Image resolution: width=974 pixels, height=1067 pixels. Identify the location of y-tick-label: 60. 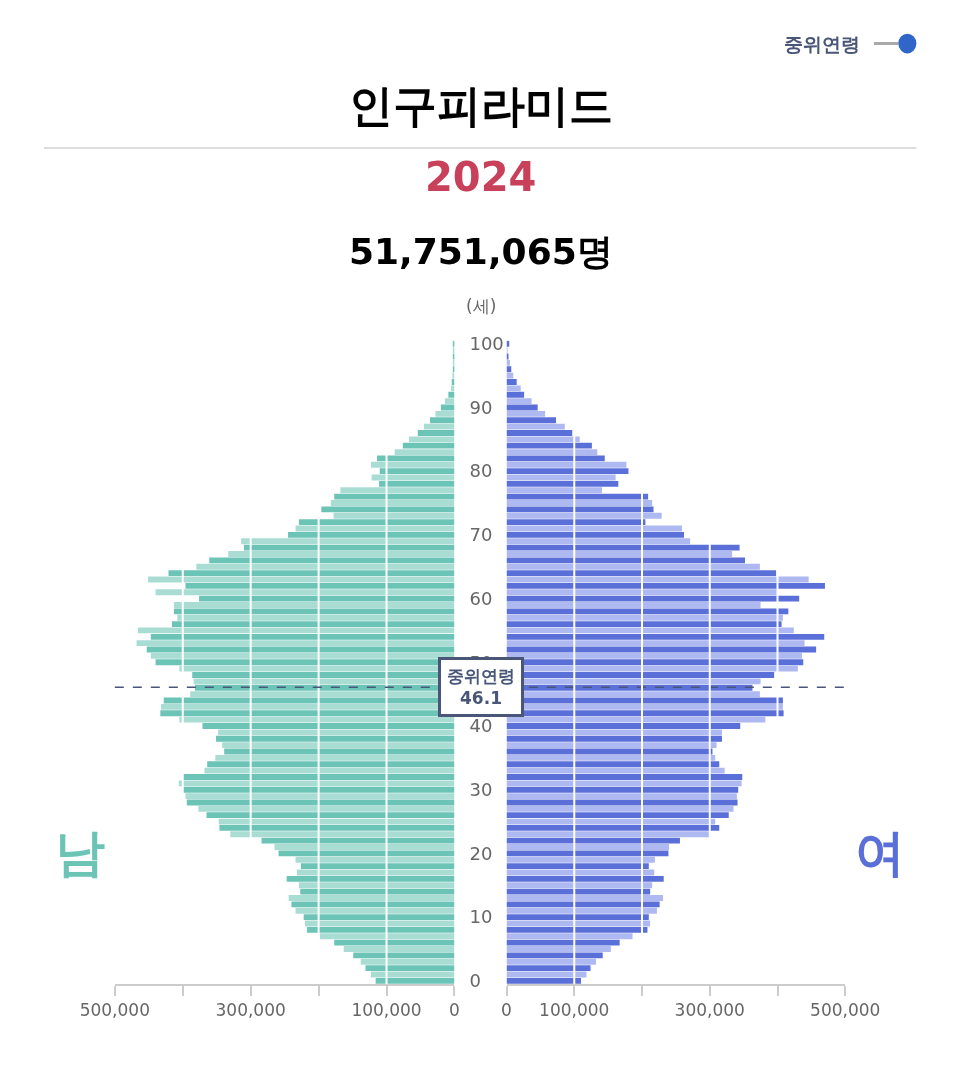
(481, 598).